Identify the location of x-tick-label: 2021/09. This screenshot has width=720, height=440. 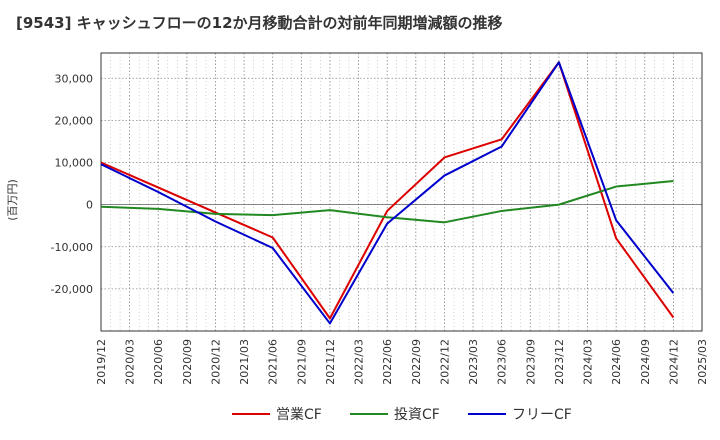
(301, 362).